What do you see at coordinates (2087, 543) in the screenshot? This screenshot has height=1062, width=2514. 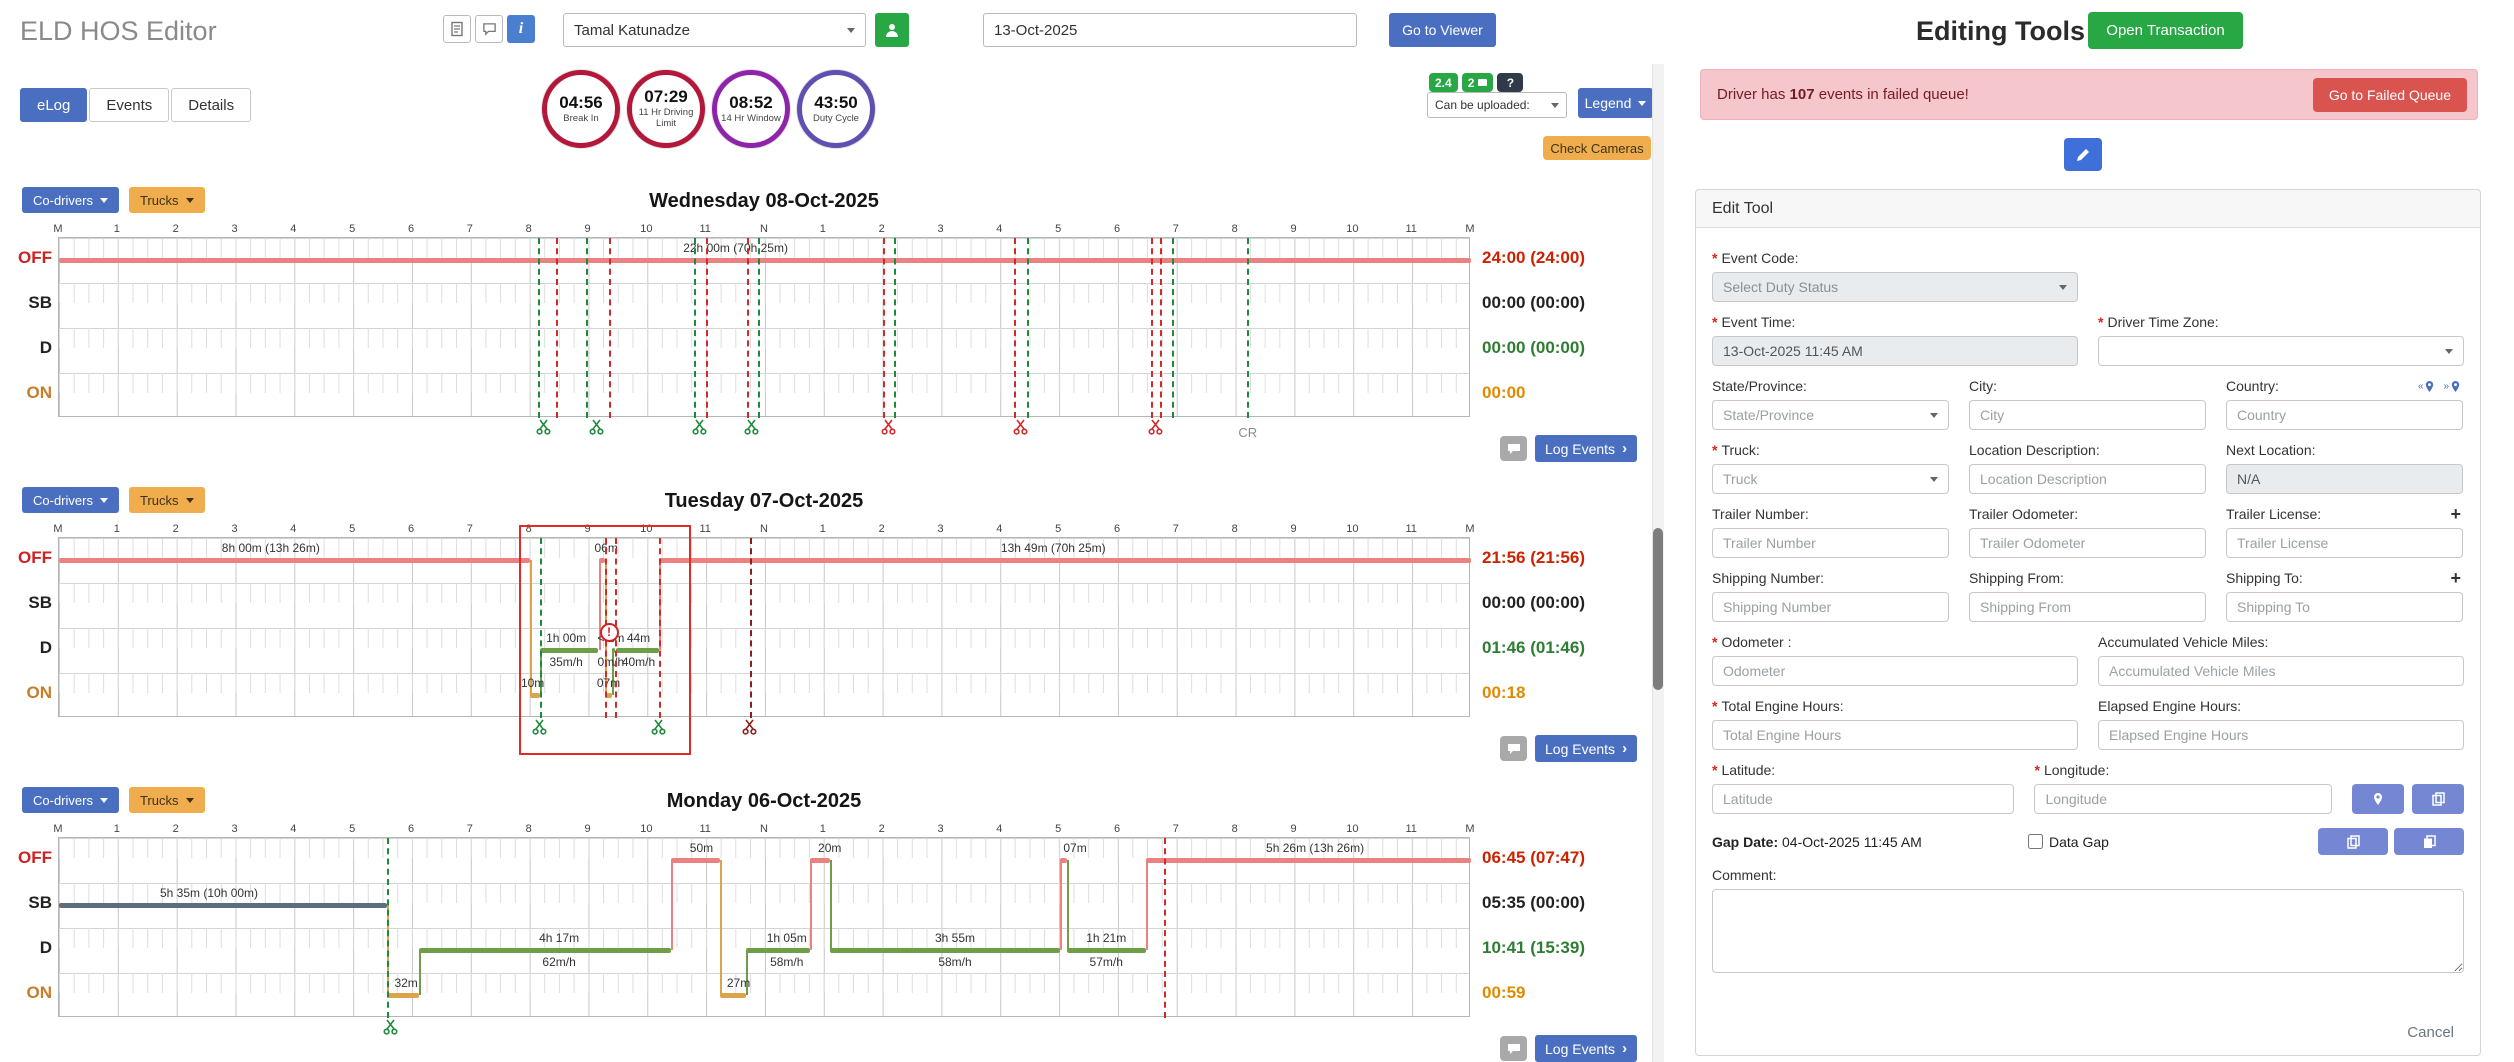 I see `trailer-odometer-input` at bounding box center [2087, 543].